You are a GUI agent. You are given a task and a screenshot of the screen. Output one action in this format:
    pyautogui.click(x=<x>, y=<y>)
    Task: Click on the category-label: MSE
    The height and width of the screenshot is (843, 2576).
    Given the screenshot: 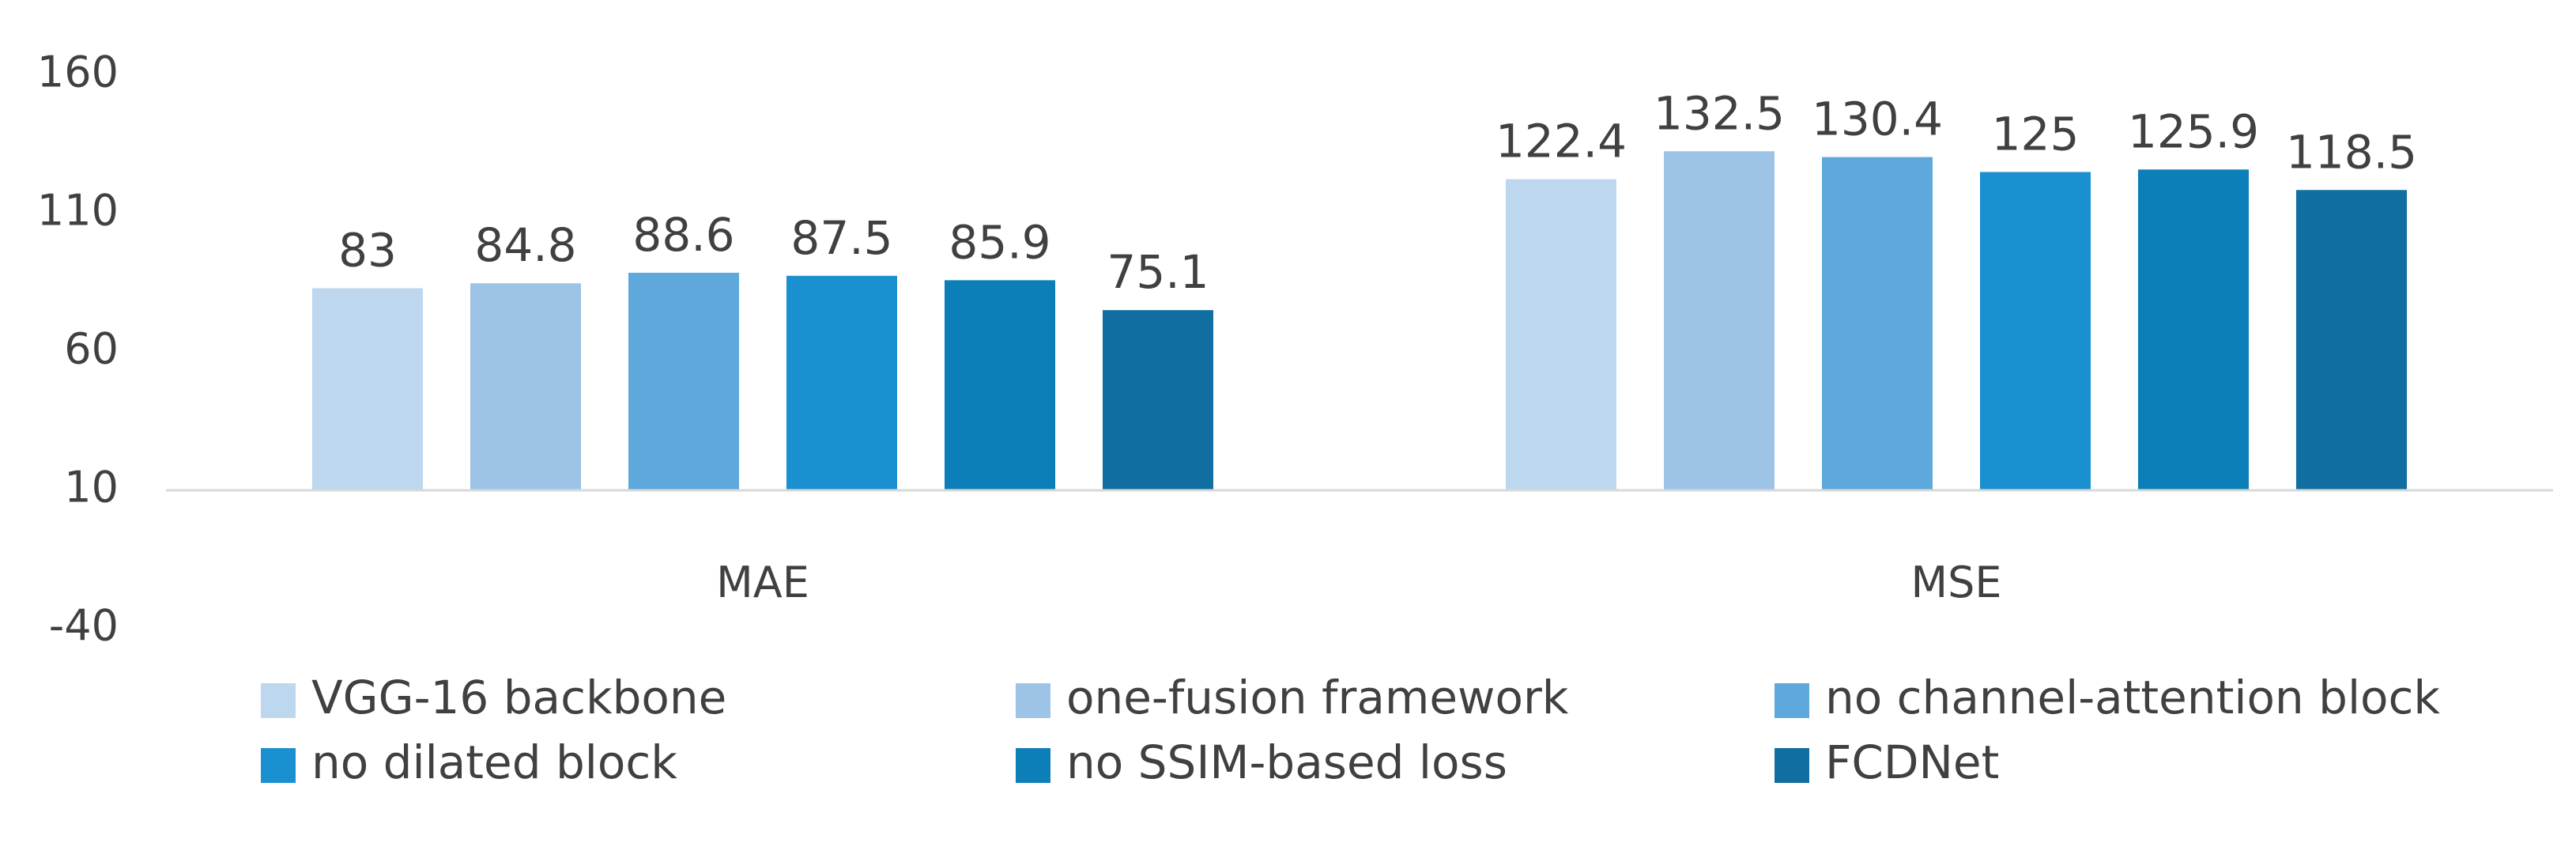 What is the action you would take?
    pyautogui.click(x=1956, y=582)
    